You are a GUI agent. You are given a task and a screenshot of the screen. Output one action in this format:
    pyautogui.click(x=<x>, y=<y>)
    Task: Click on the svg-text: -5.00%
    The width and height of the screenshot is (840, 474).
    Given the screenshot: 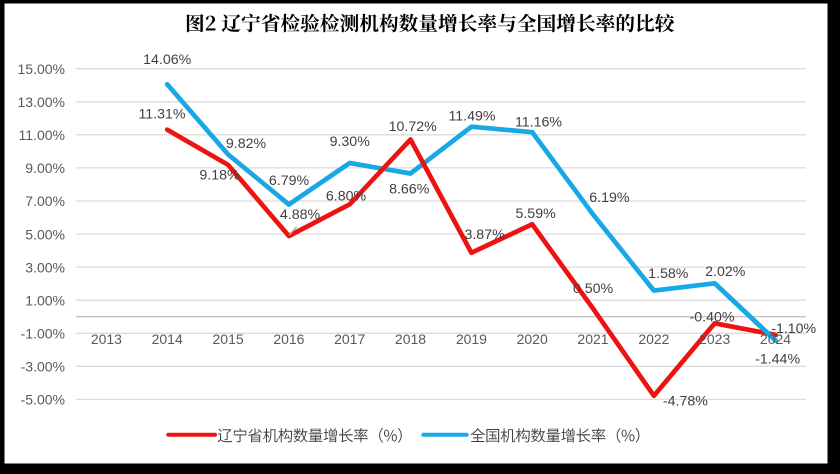 What is the action you would take?
    pyautogui.click(x=43, y=400)
    